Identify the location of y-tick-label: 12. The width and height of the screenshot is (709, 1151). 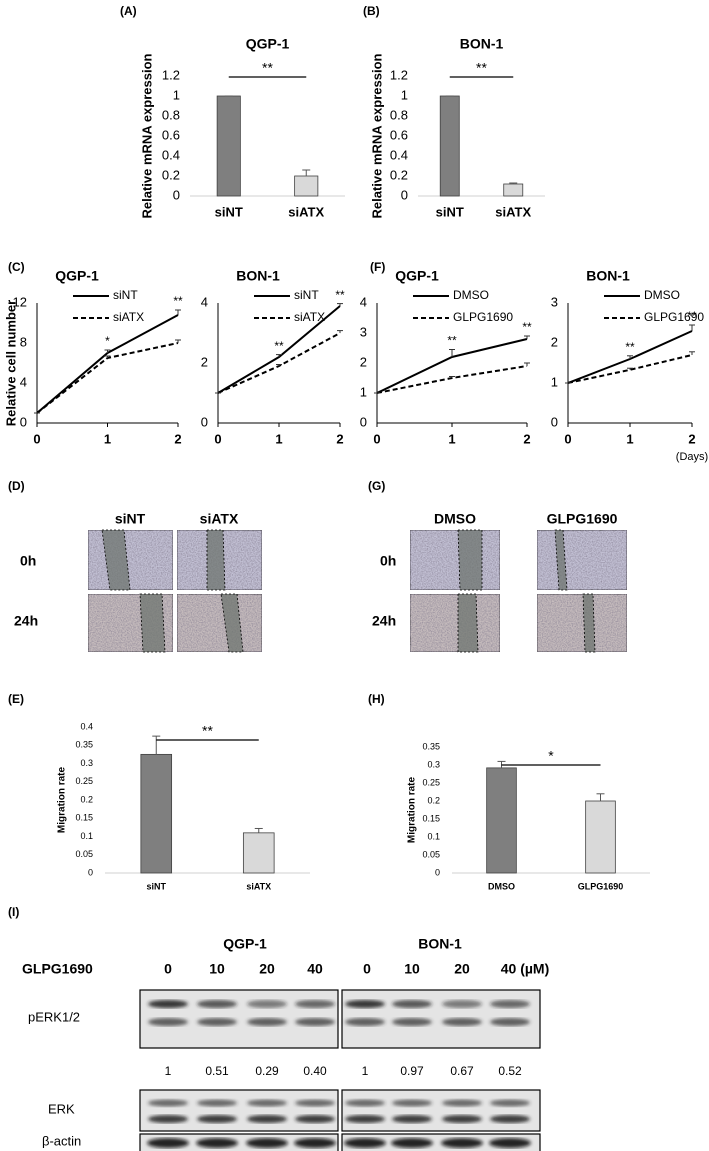
(20, 301).